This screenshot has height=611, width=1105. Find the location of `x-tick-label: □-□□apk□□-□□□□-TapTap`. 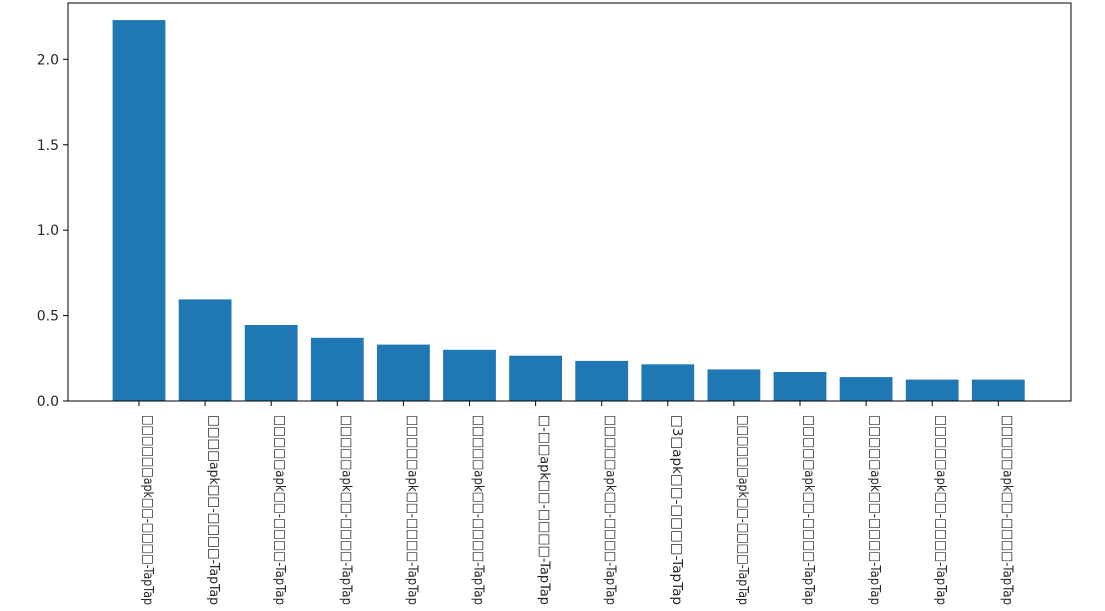

x-tick-label: □-□□apk□□-□□□□-TapTap is located at coordinates (545, 510).